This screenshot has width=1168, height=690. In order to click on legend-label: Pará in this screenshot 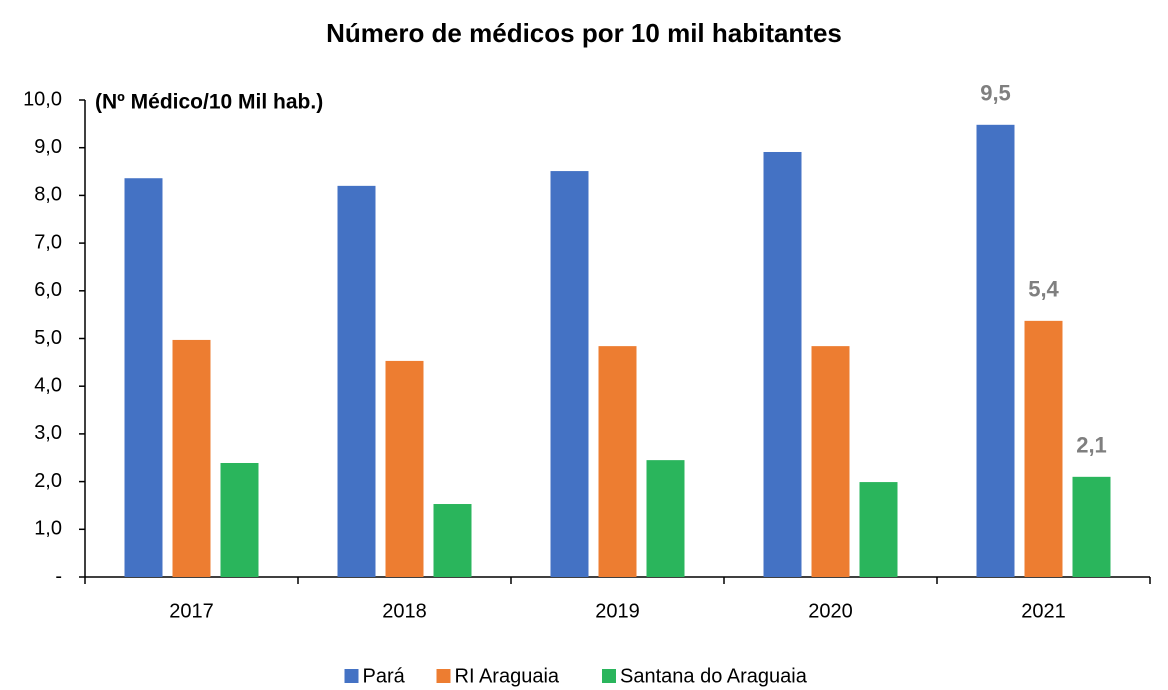, I will do `click(384, 676)`.